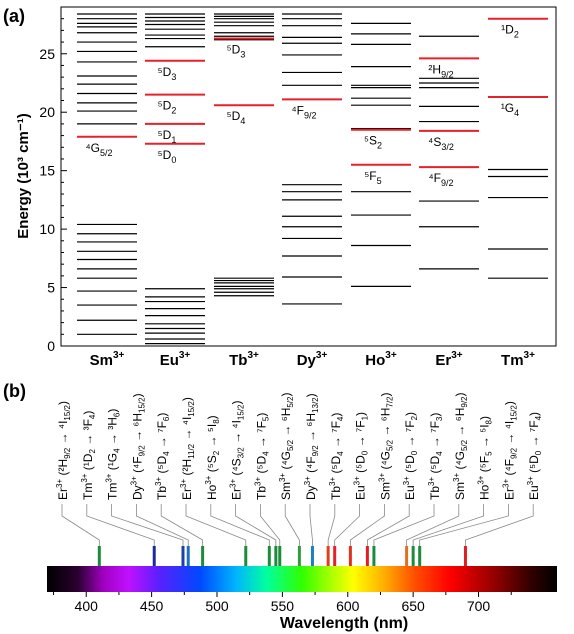 The image size is (574, 634). Describe the element at coordinates (47, 229) in the screenshot. I see `energy-tick-label: 10` at that location.